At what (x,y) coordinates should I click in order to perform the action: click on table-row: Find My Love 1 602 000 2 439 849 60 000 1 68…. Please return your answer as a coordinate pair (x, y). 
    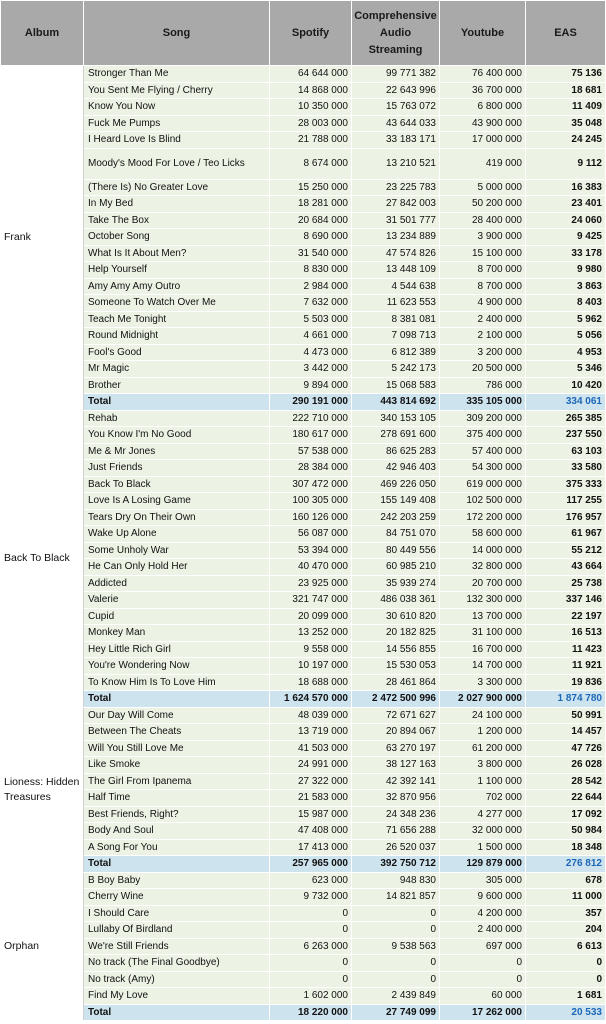
    Looking at the image, I should click on (303, 996).